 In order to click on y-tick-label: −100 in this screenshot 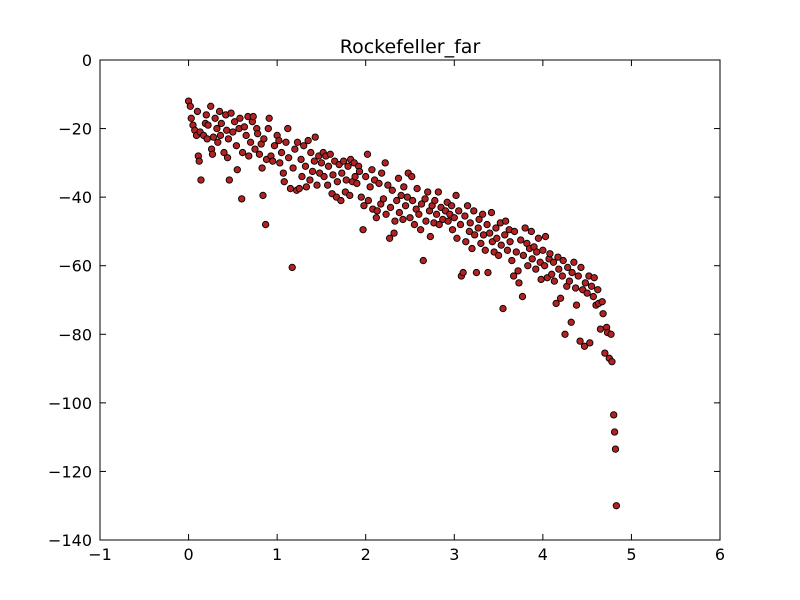, I will do `click(70, 403)`.